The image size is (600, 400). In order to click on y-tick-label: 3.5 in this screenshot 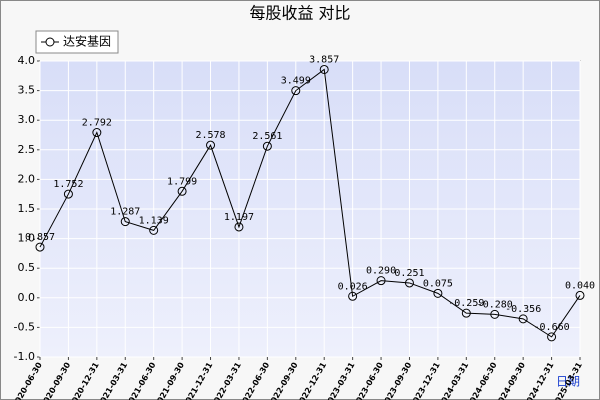, I will do `click(27, 90)`.